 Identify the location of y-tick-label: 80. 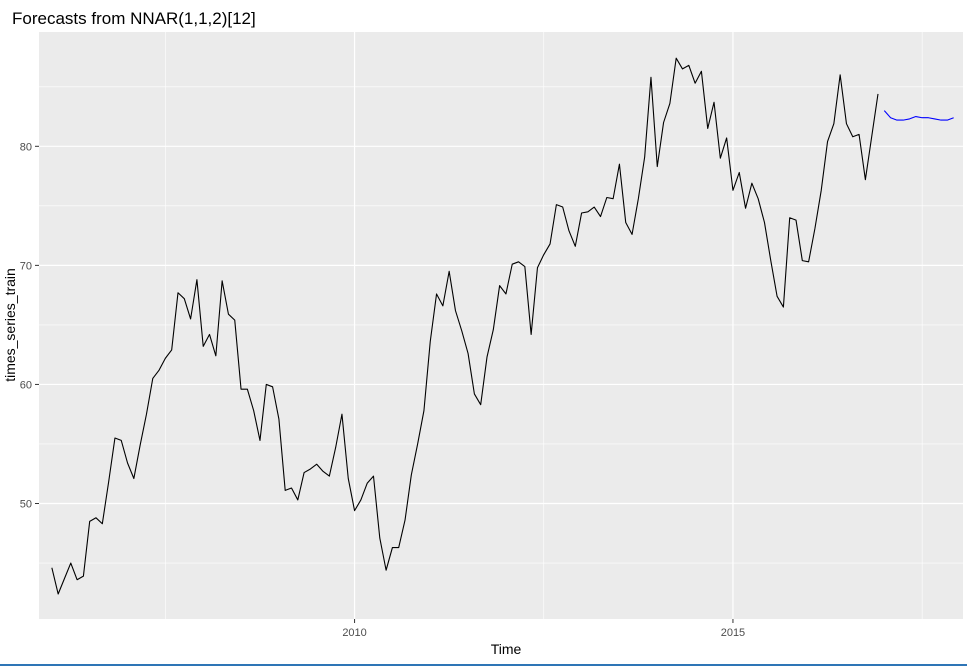
(26, 147).